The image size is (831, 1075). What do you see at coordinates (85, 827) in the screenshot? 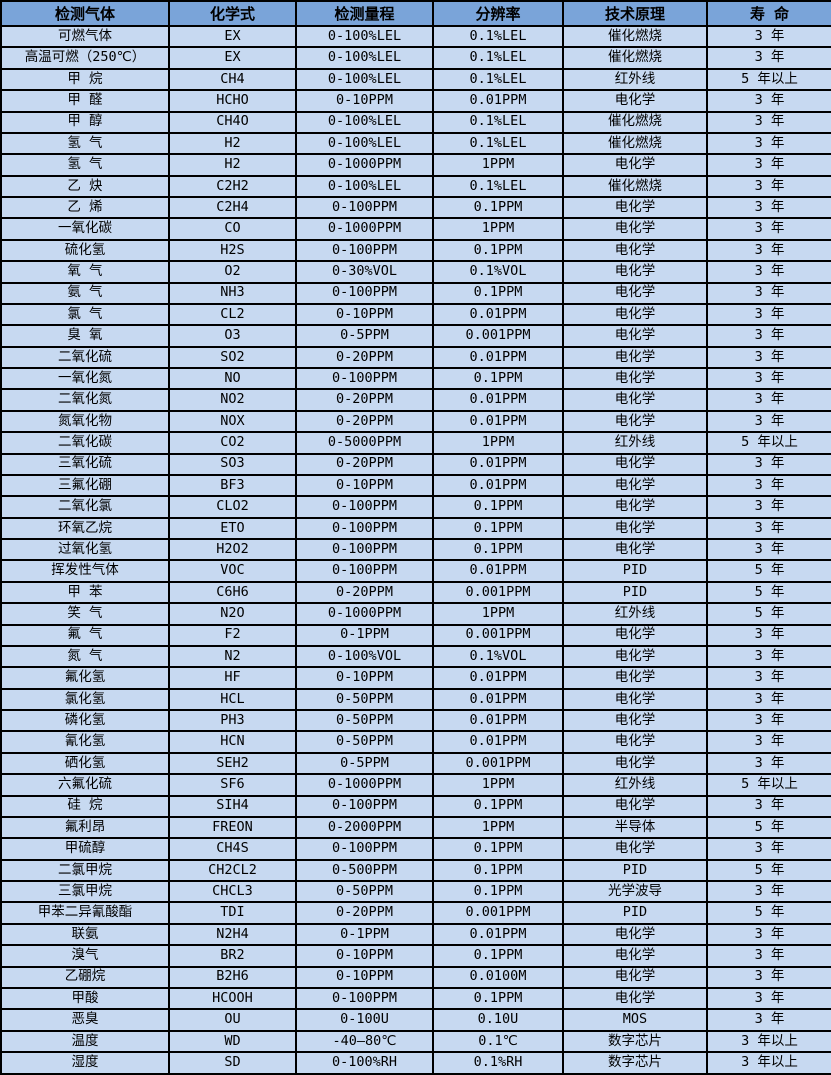
I see `cell-gas: 氟利昂` at bounding box center [85, 827].